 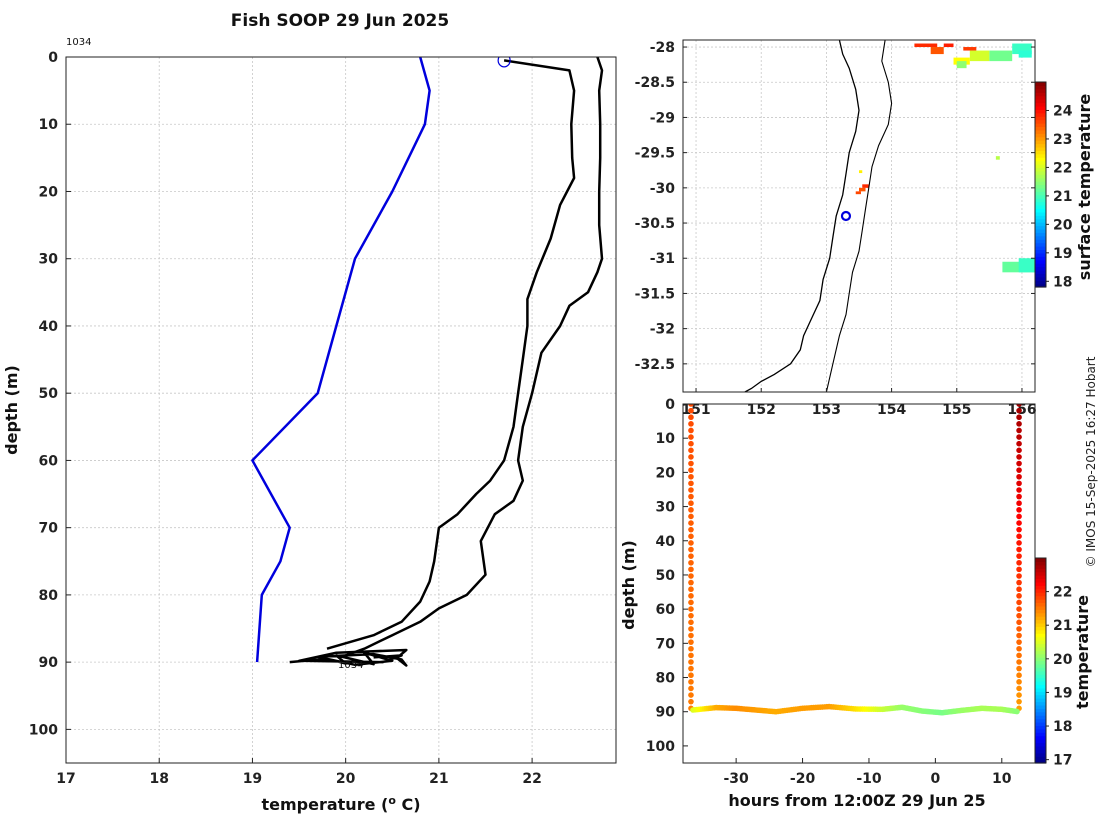 What do you see at coordinates (49, 529) in the screenshot?
I see `tick-label-y: 70` at bounding box center [49, 529].